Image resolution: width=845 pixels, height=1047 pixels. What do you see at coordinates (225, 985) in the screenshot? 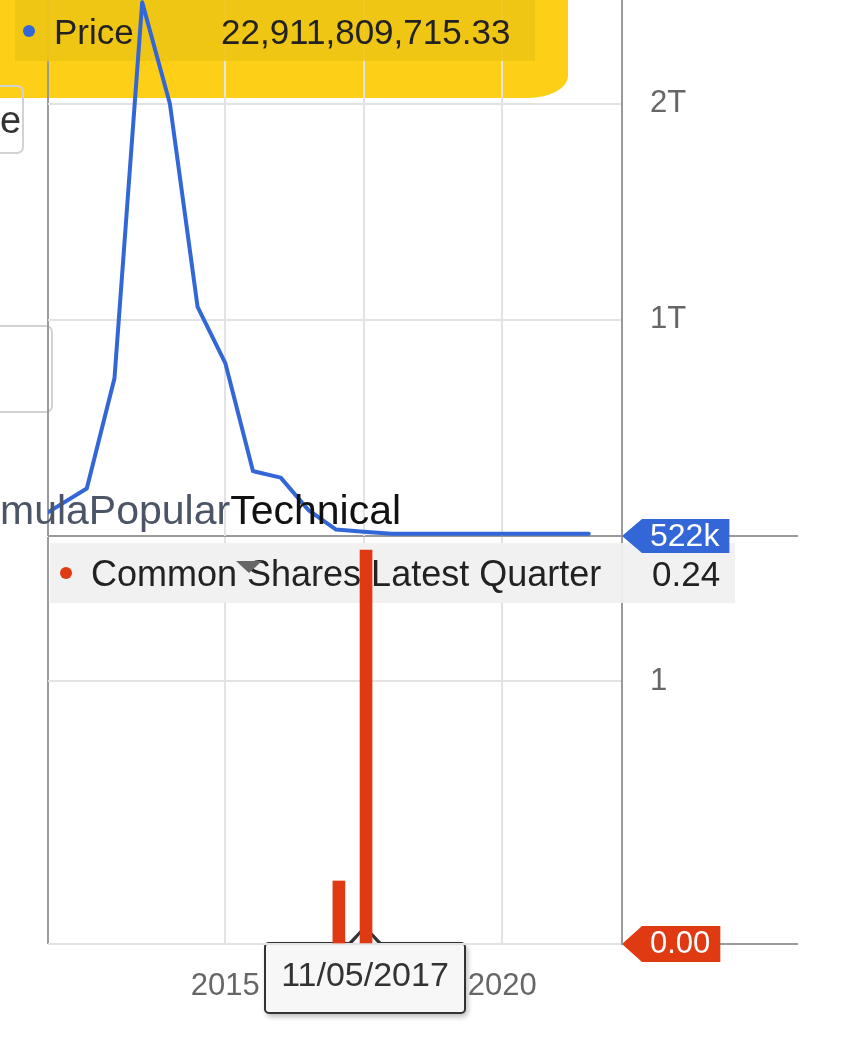
I see `x-tick-label: 2015` at bounding box center [225, 985].